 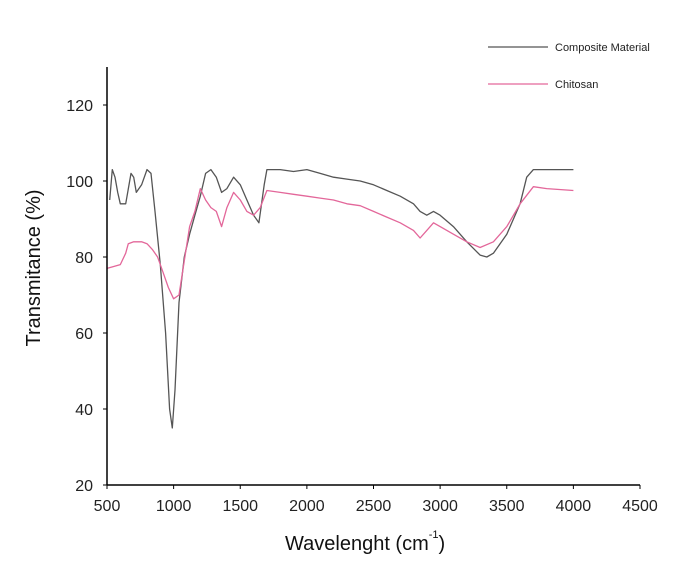 I want to click on y-tick-label: 80, so click(x=84, y=258).